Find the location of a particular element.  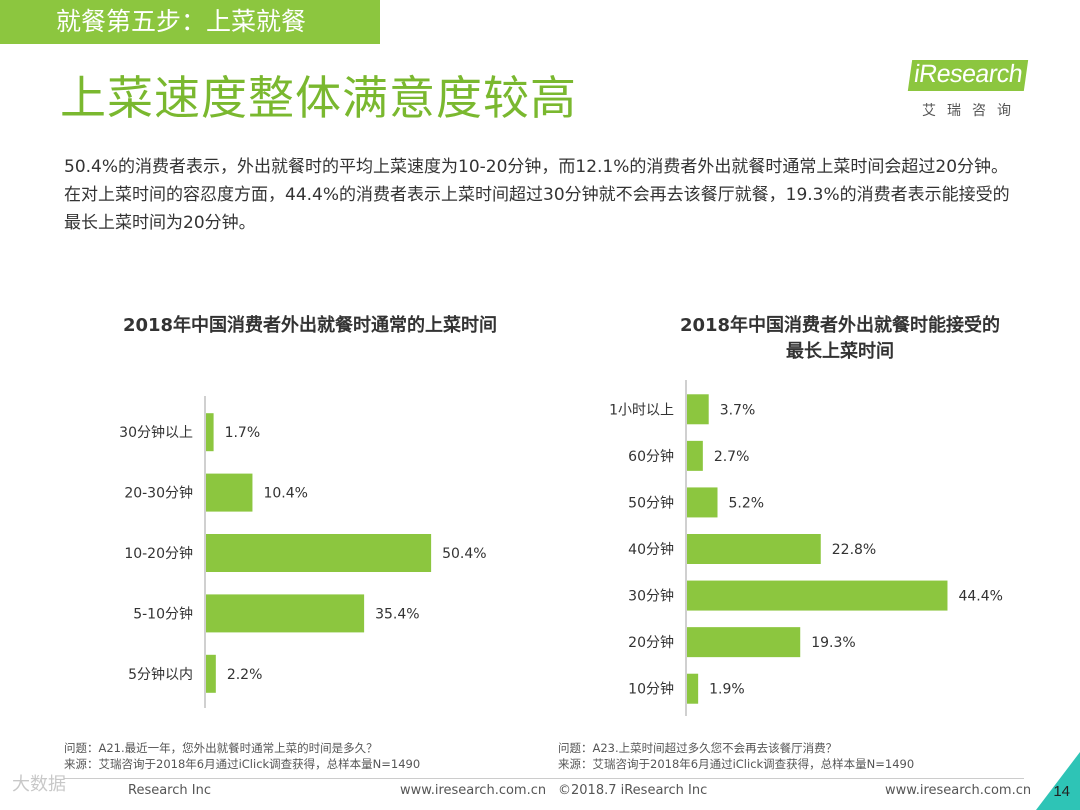

category-label-4: 30分钟 is located at coordinates (651, 596).